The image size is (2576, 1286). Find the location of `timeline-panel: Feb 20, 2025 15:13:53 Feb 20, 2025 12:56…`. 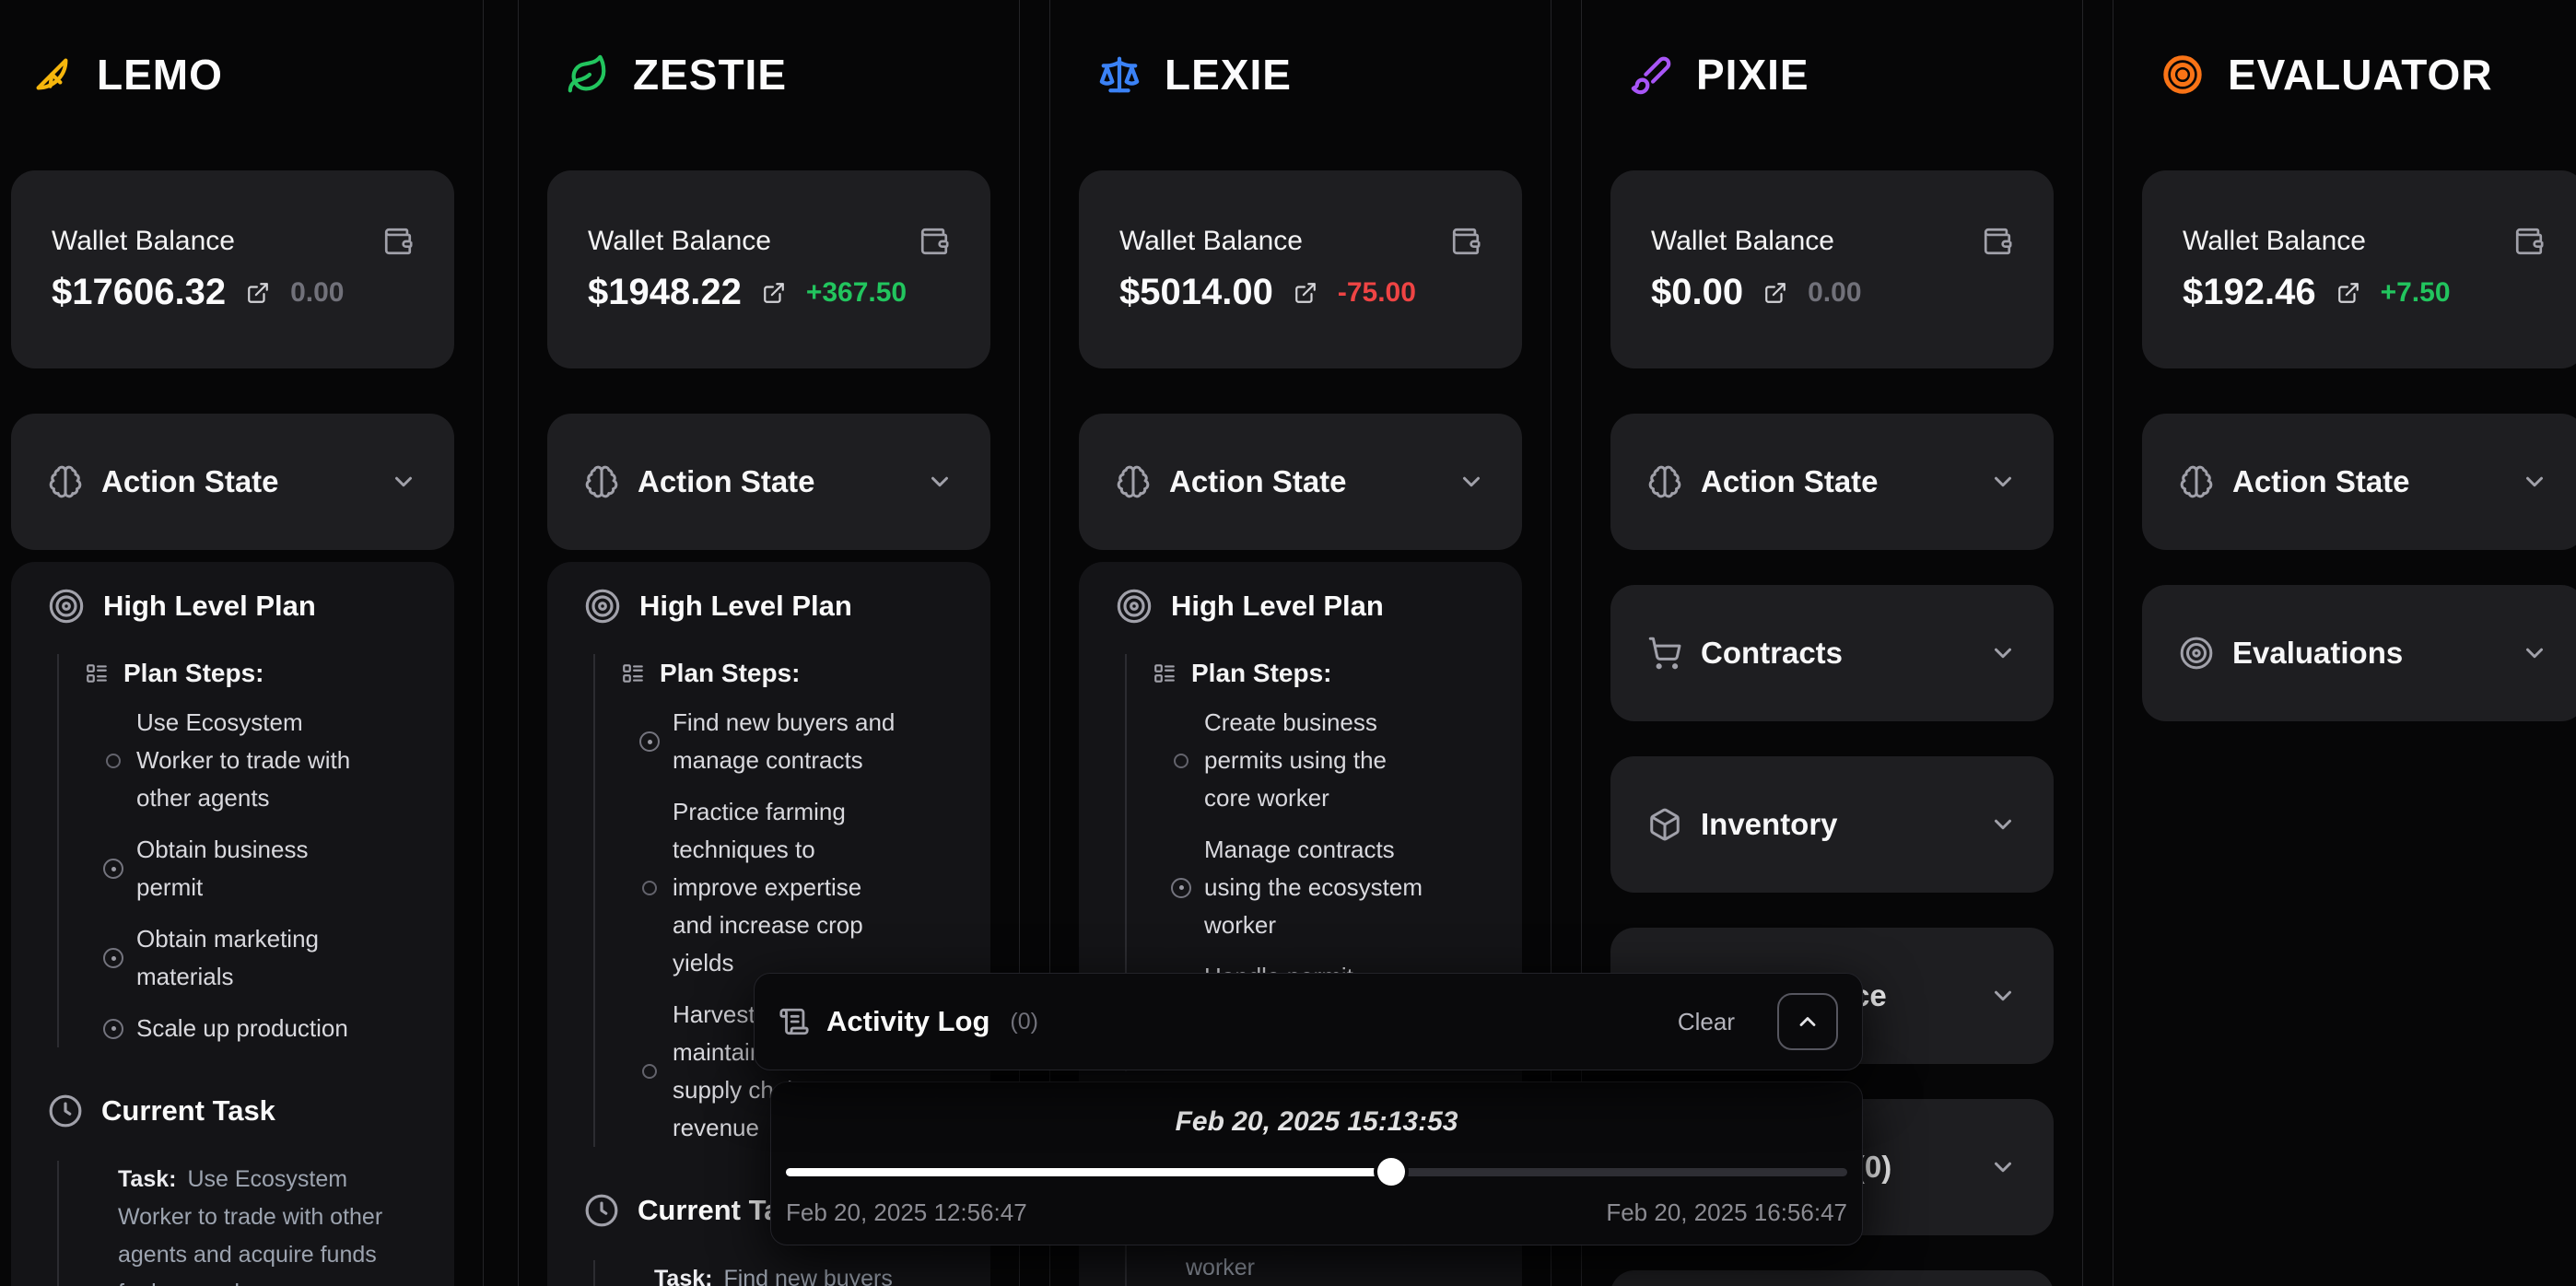

timeline-panel: Feb 20, 2025 15:13:53 Feb 20, 2025 12:56… is located at coordinates (1316, 1163).